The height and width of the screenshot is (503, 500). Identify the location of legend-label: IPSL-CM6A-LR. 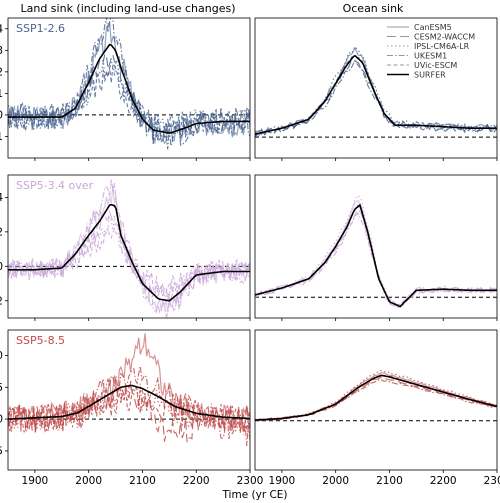
(442, 46).